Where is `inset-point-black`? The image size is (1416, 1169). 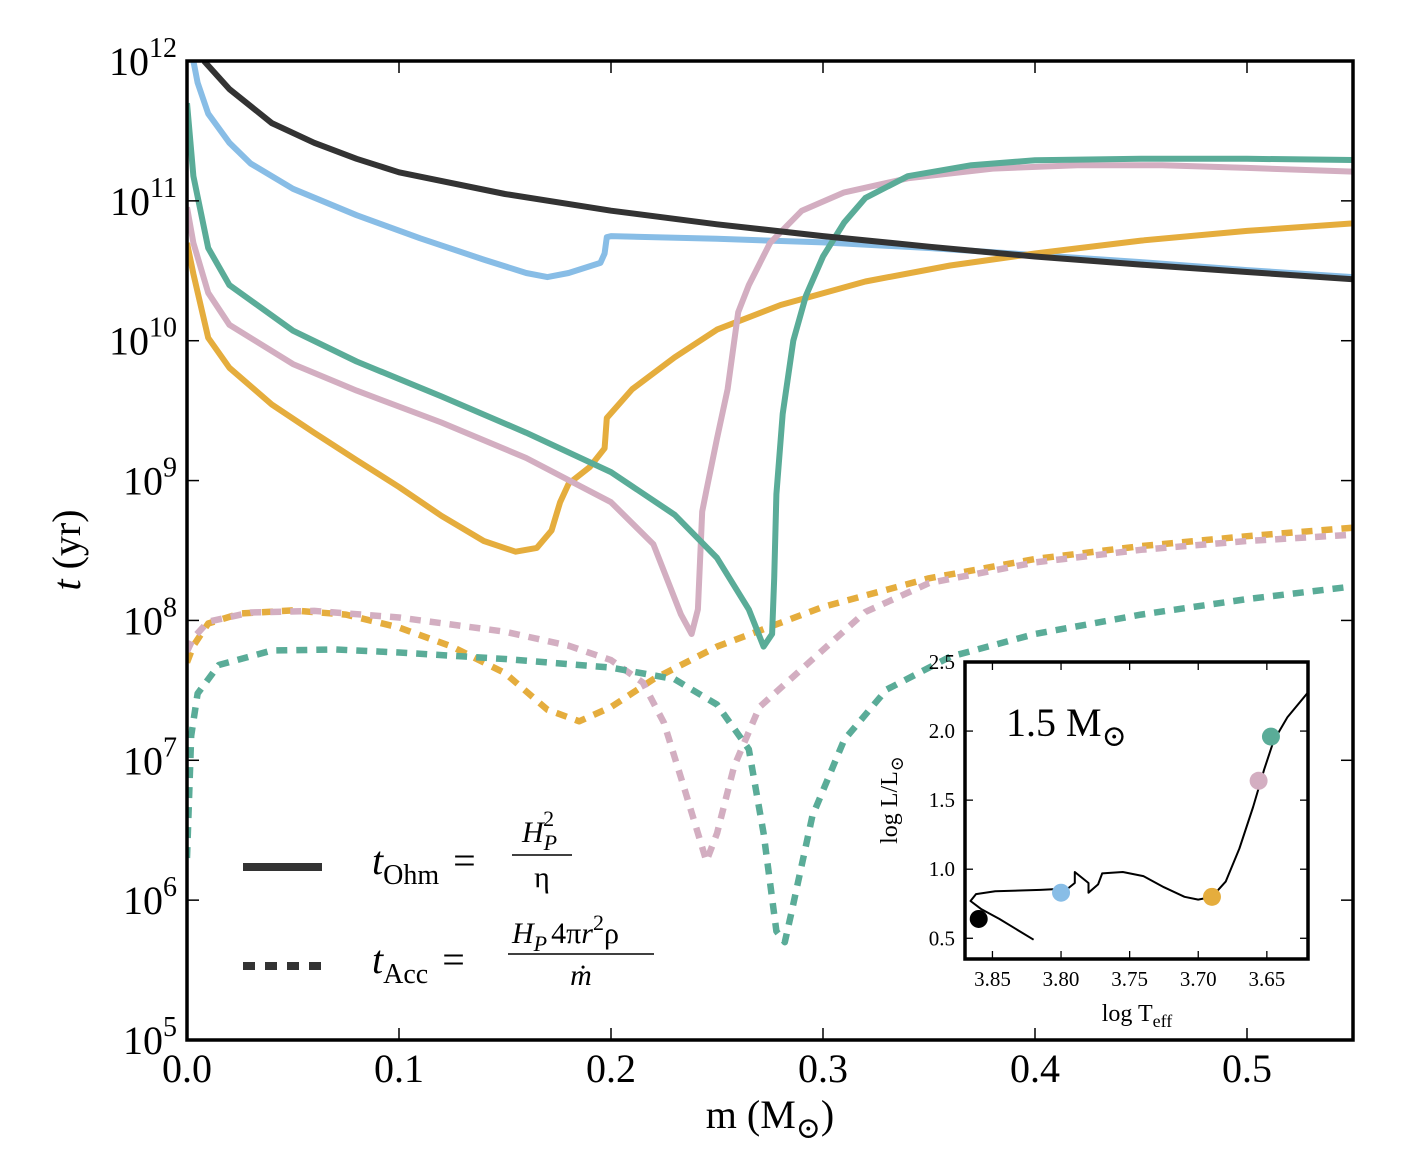
inset-point-black is located at coordinates (978, 918).